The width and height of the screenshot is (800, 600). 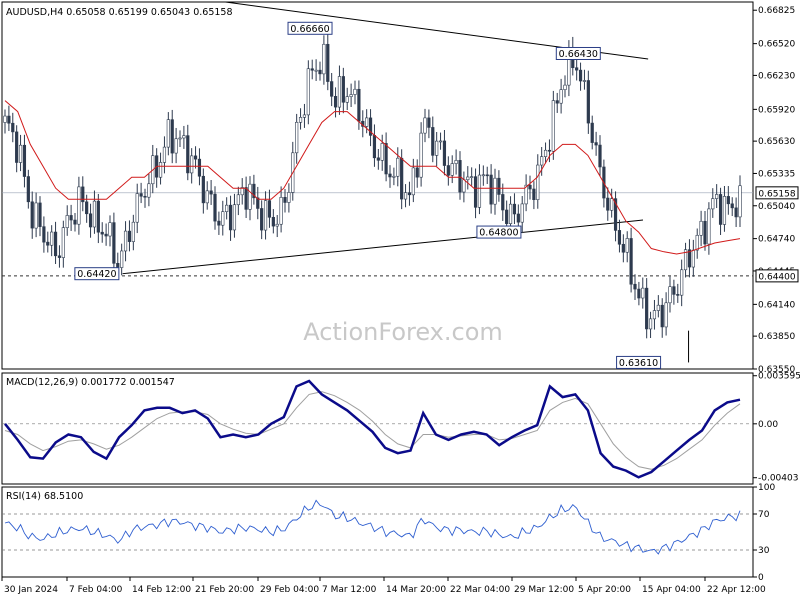 What do you see at coordinates (776, 370) in the screenshot?
I see `price-y-tick-label: 0.63550` at bounding box center [776, 370].